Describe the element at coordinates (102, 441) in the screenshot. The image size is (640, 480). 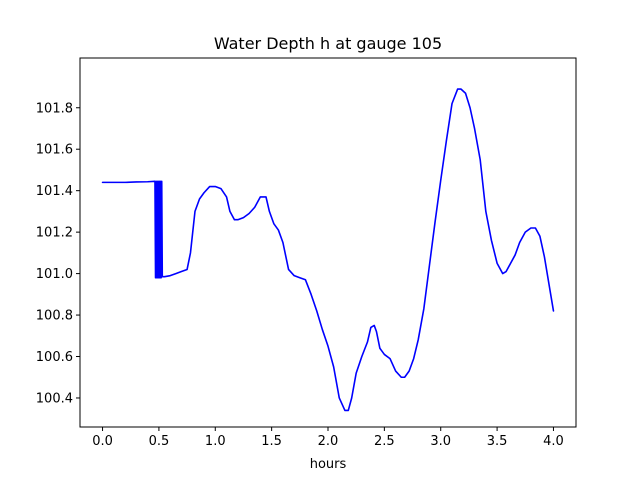
I see `x-tick-label: 0.0` at that location.